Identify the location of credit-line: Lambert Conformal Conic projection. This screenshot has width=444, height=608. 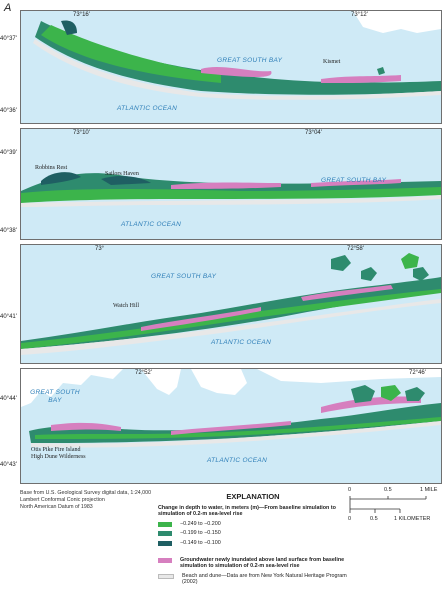
(62, 500).